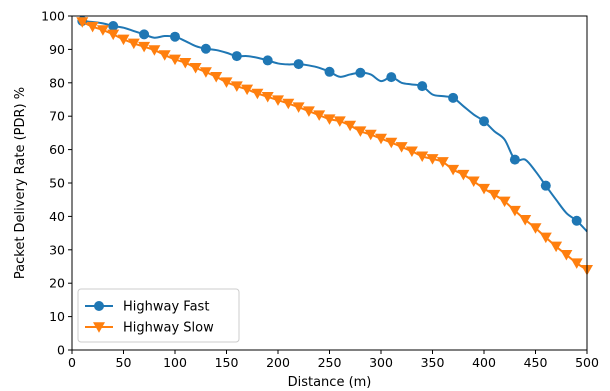 The height and width of the screenshot is (391, 610). What do you see at coordinates (99, 306) in the screenshot?
I see `legend-marker-highway-fast` at bounding box center [99, 306].